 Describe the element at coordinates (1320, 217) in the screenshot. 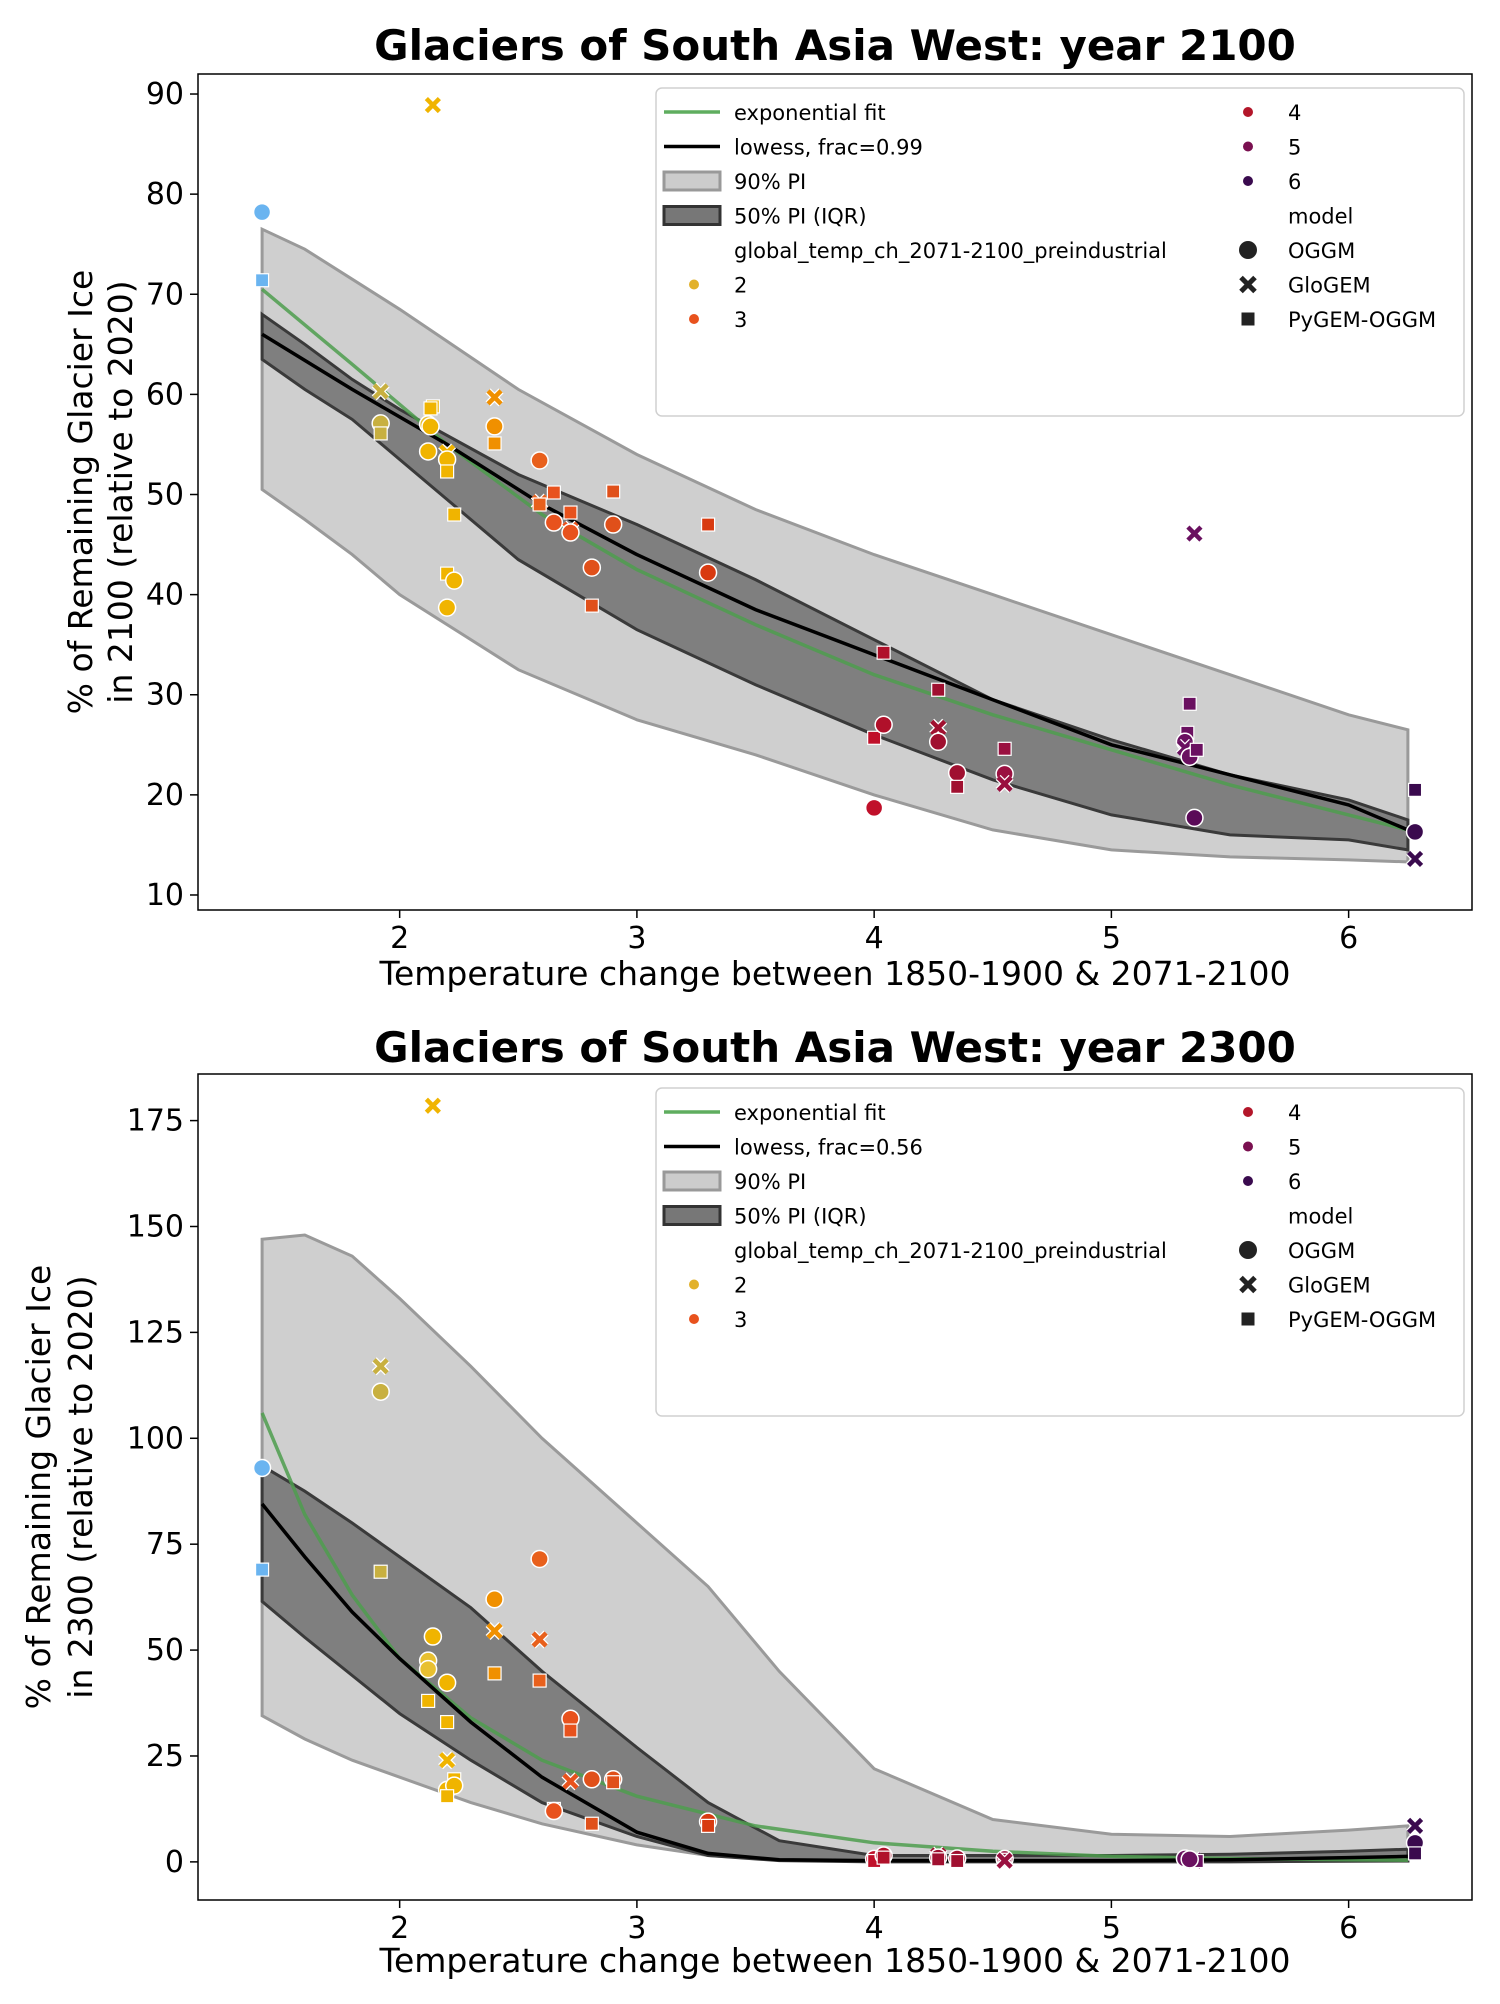

I see `legend-label: model` at that location.